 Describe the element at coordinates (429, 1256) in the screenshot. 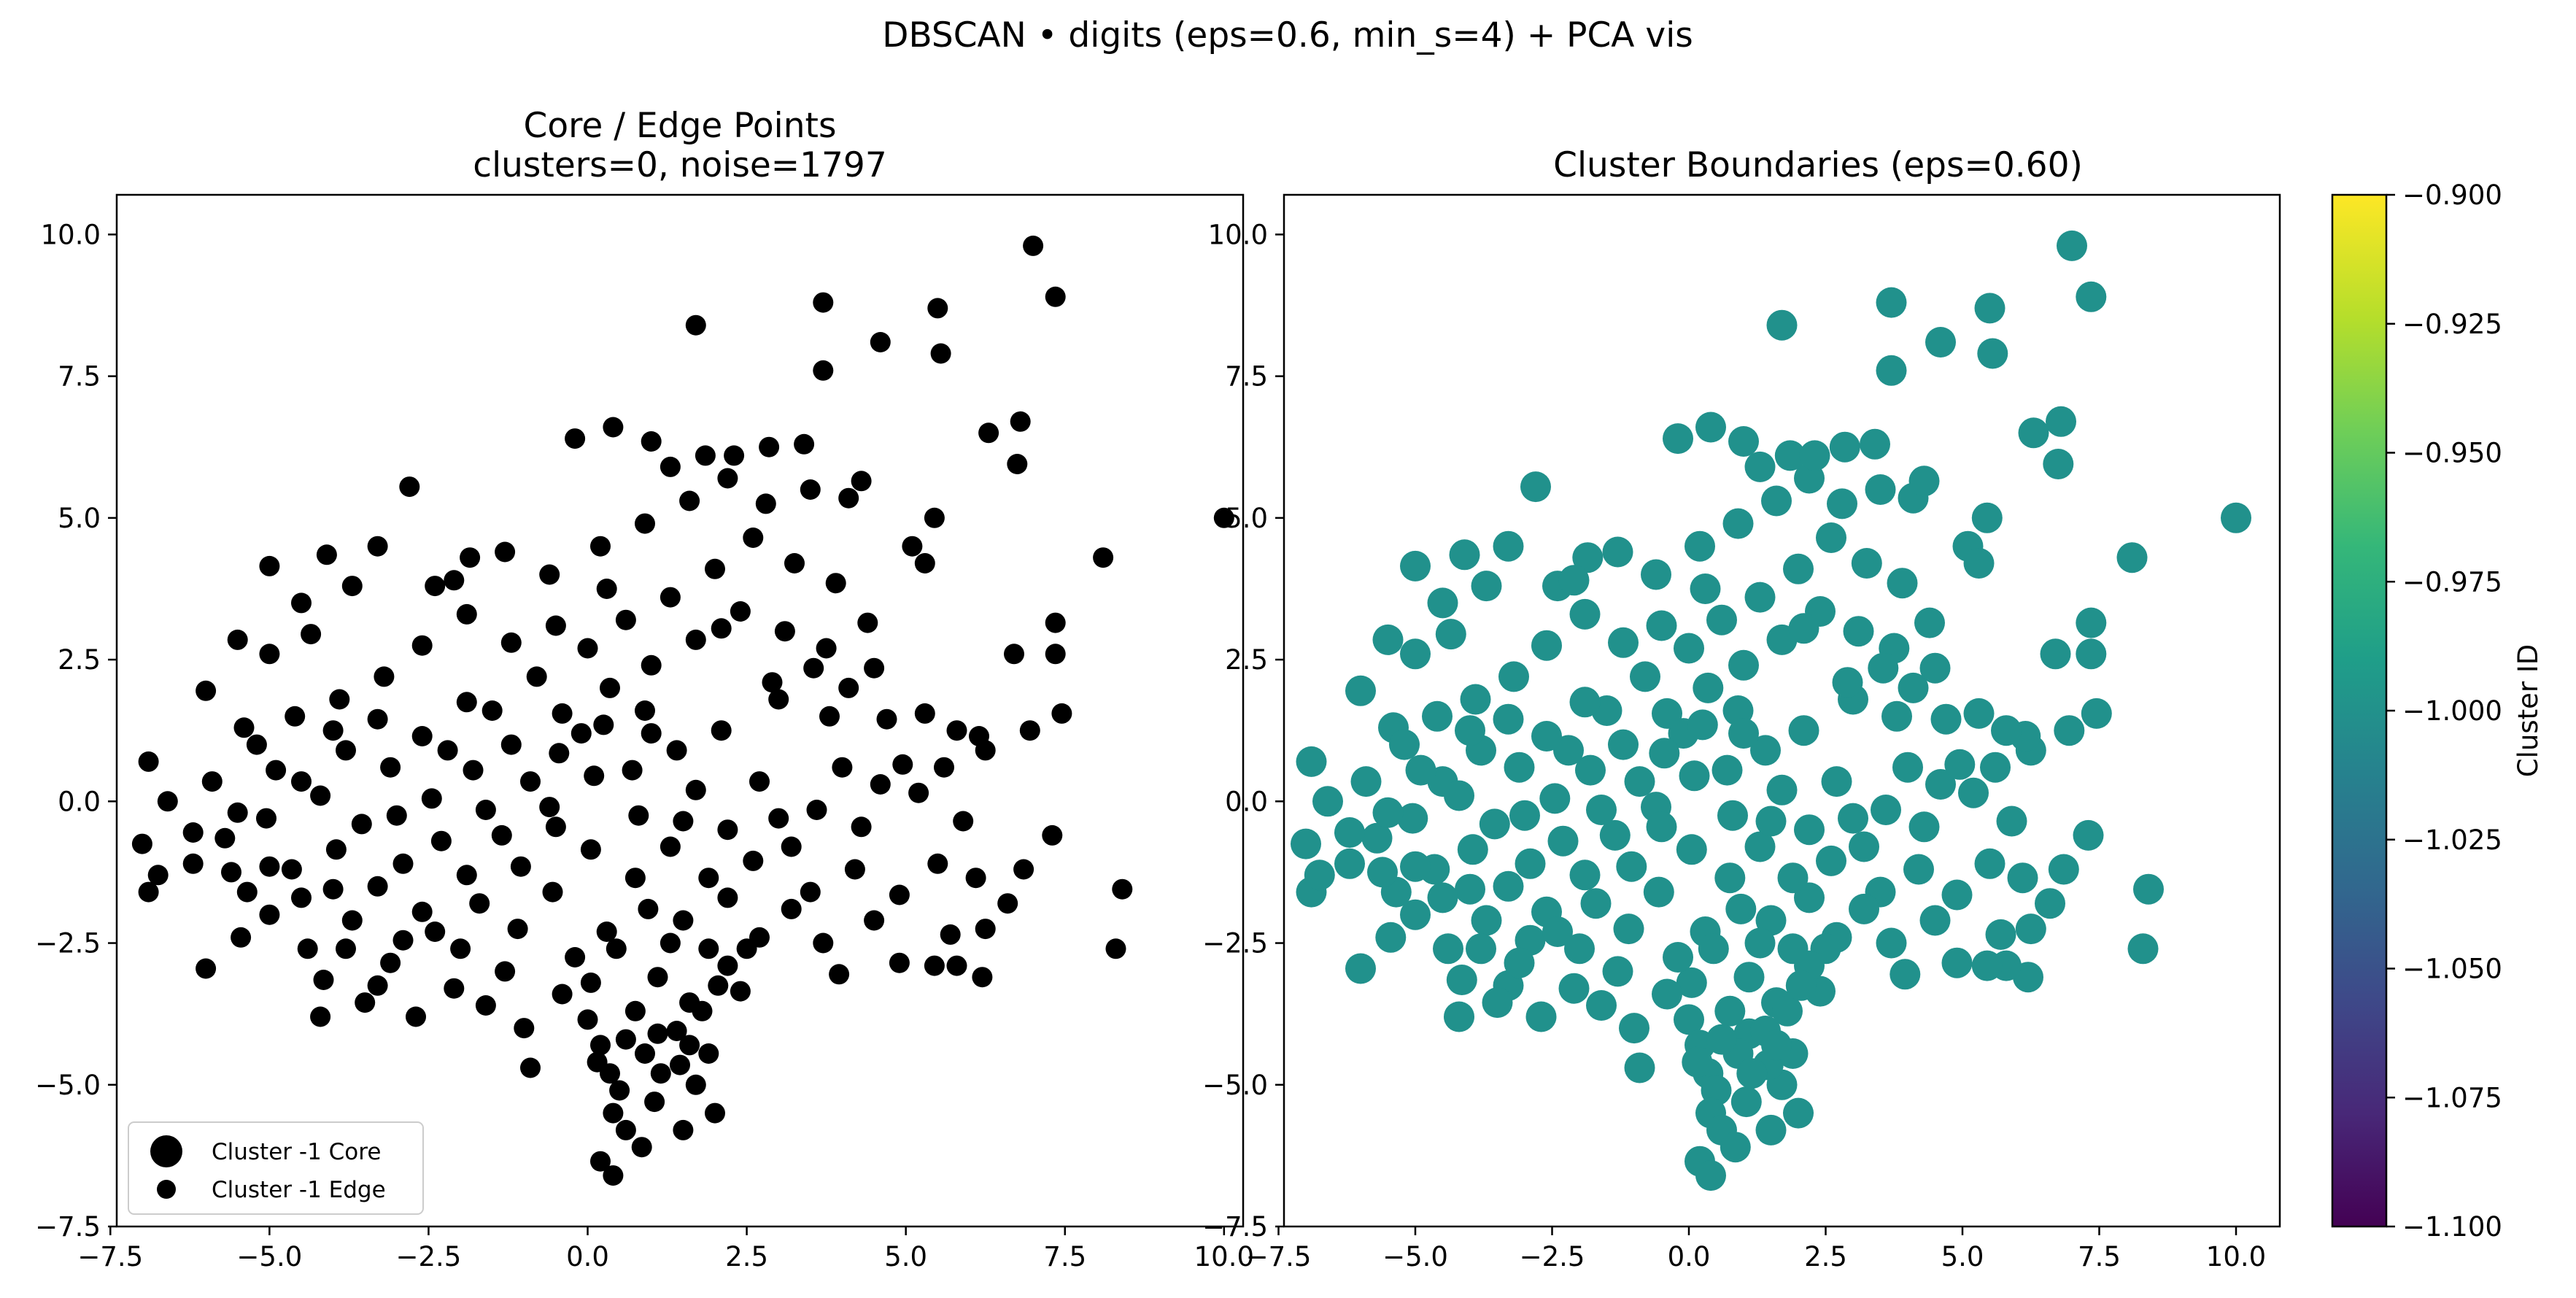

I see `left-x-tick-label: −2.5` at that location.